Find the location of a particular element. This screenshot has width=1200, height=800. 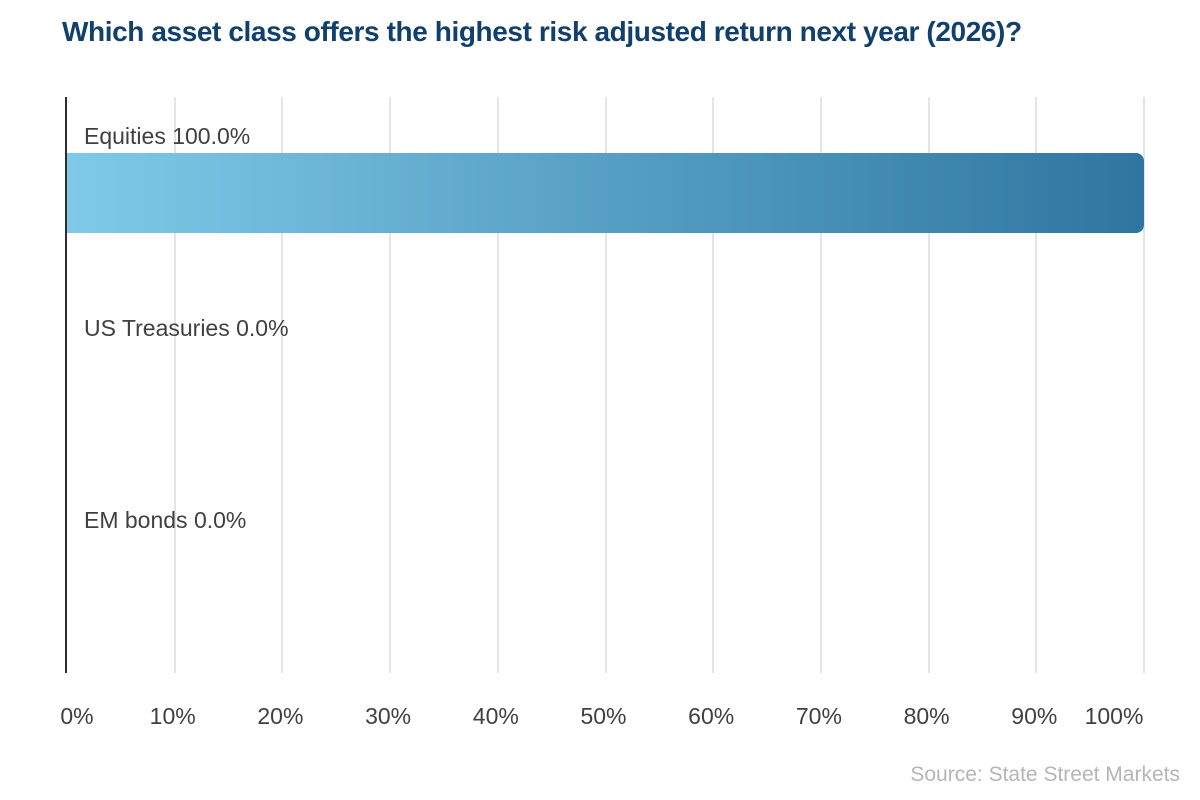

x-axis: 0% 10% 20% 30% 40% 50% 60% 70% 80% 90% 100% is located at coordinates (602, 703).